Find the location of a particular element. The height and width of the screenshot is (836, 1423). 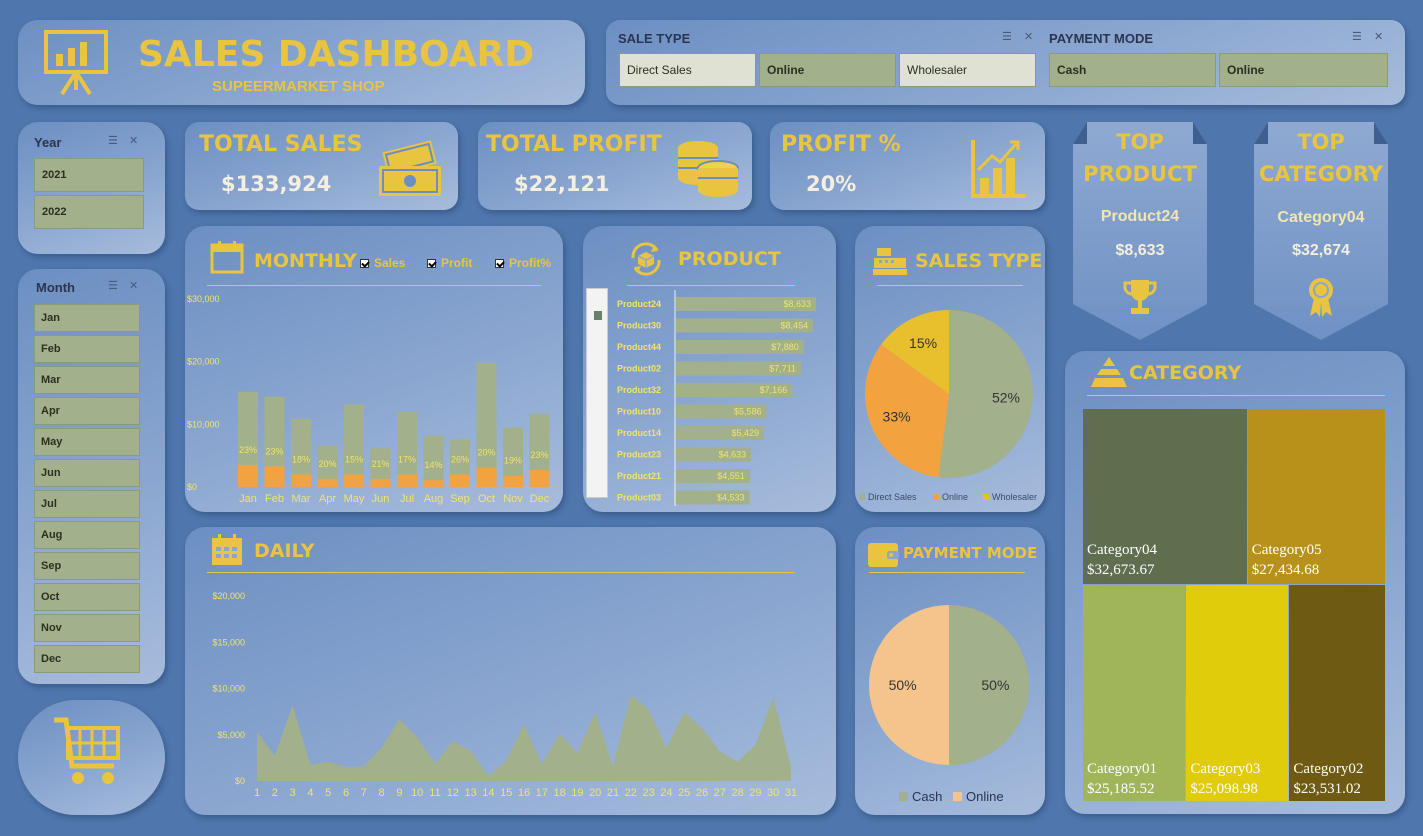

sales-type-underline is located at coordinates (950, 285).